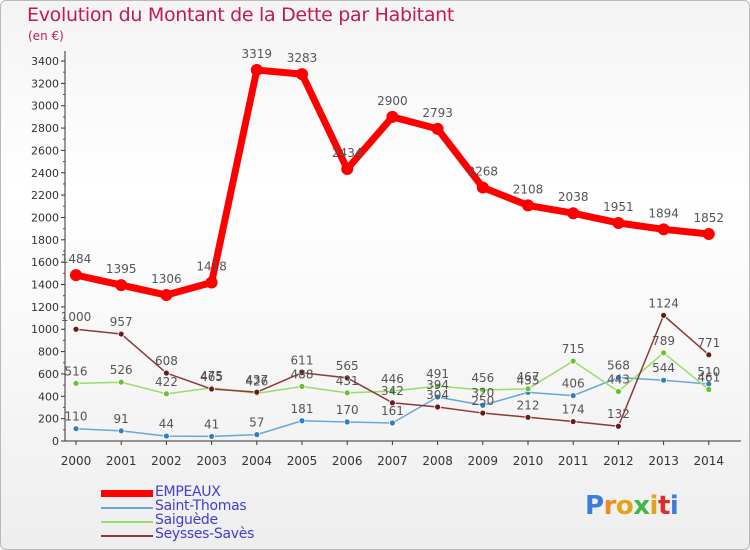 This screenshot has height=550, width=750. Describe the element at coordinates (663, 461) in the screenshot. I see `x-tick-label: 2013` at that location.